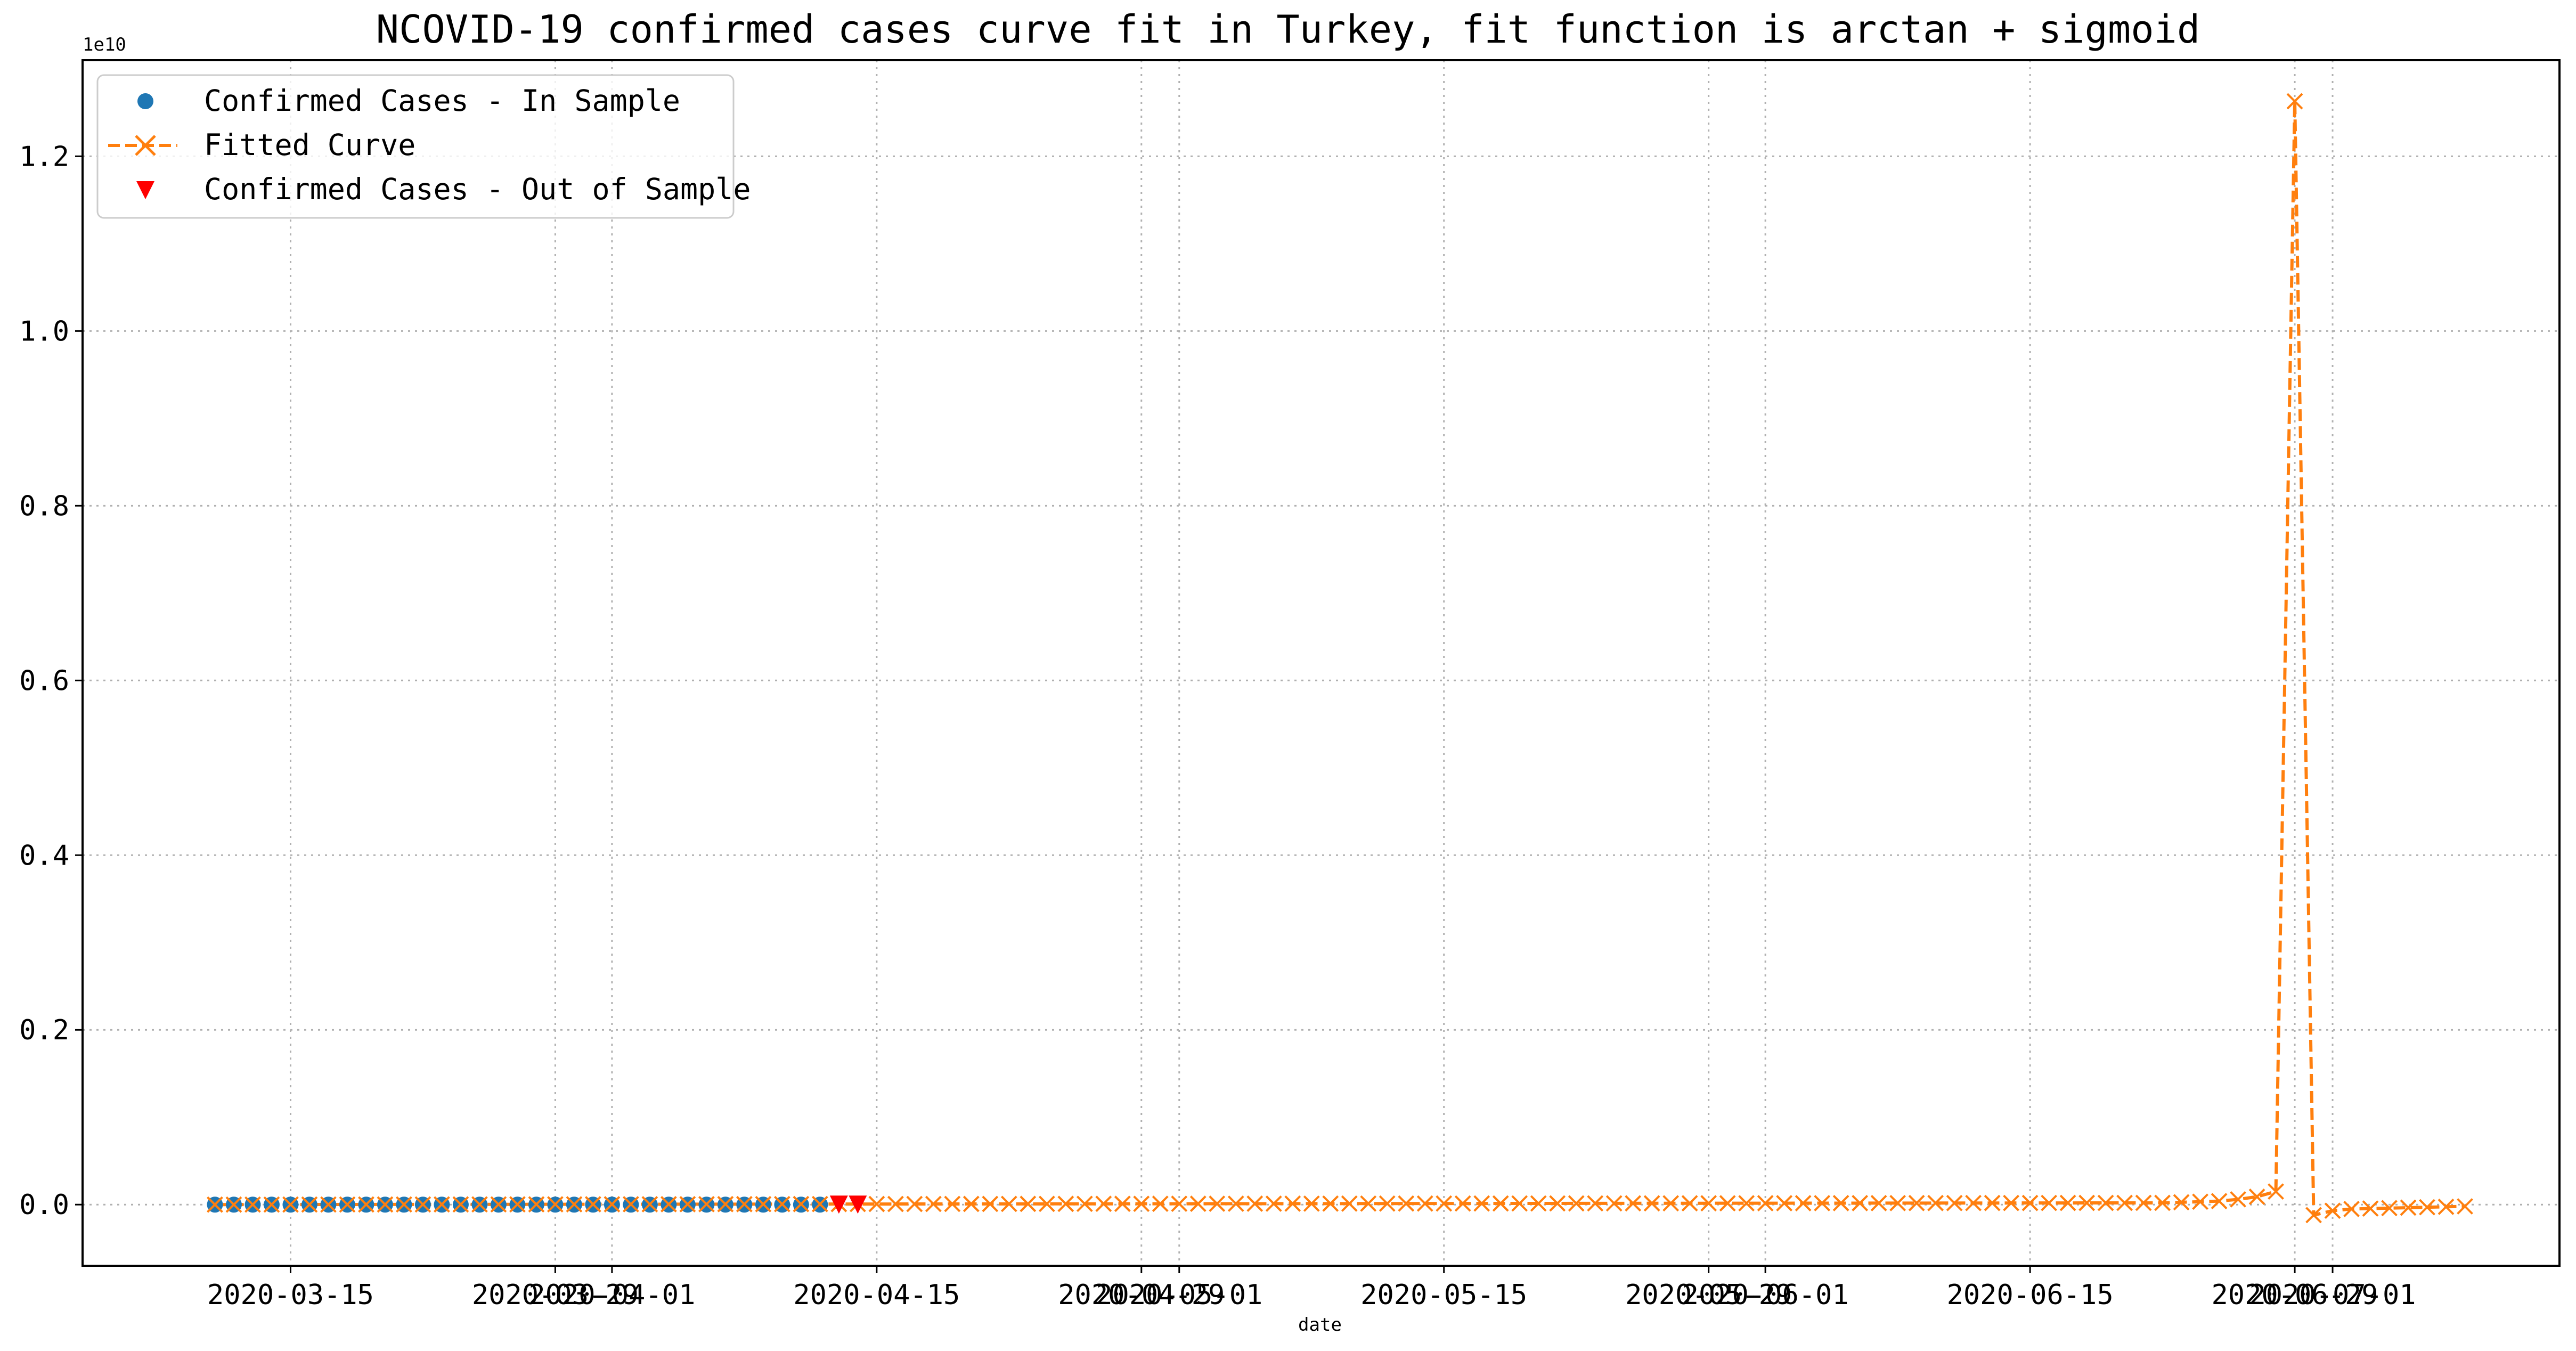 This screenshot has width=2576, height=1351. What do you see at coordinates (145, 145) in the screenshot?
I see `legend-marker-fitted` at bounding box center [145, 145].